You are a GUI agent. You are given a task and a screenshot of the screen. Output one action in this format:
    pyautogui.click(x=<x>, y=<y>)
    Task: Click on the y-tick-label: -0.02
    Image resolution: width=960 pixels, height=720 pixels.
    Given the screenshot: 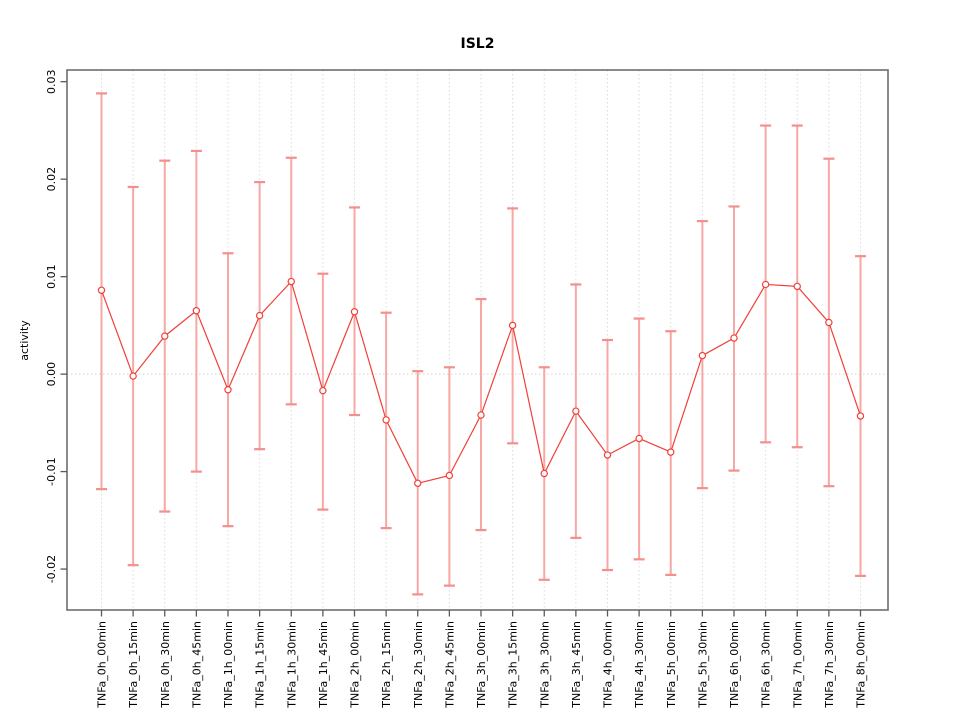 What is the action you would take?
    pyautogui.click(x=51, y=569)
    